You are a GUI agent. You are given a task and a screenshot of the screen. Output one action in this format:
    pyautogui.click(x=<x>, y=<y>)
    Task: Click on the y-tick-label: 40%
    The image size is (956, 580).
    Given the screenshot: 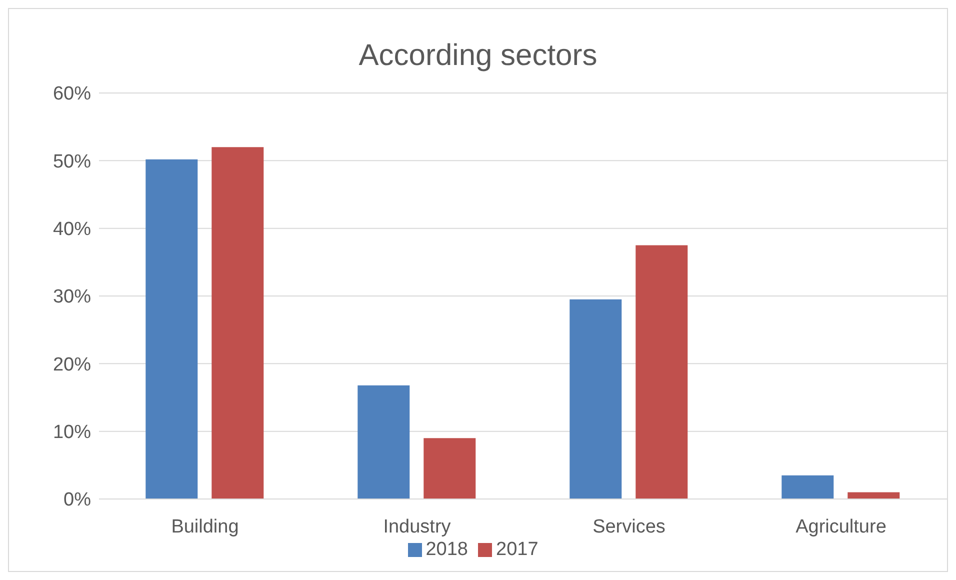 What is the action you would take?
    pyautogui.click(x=72, y=229)
    